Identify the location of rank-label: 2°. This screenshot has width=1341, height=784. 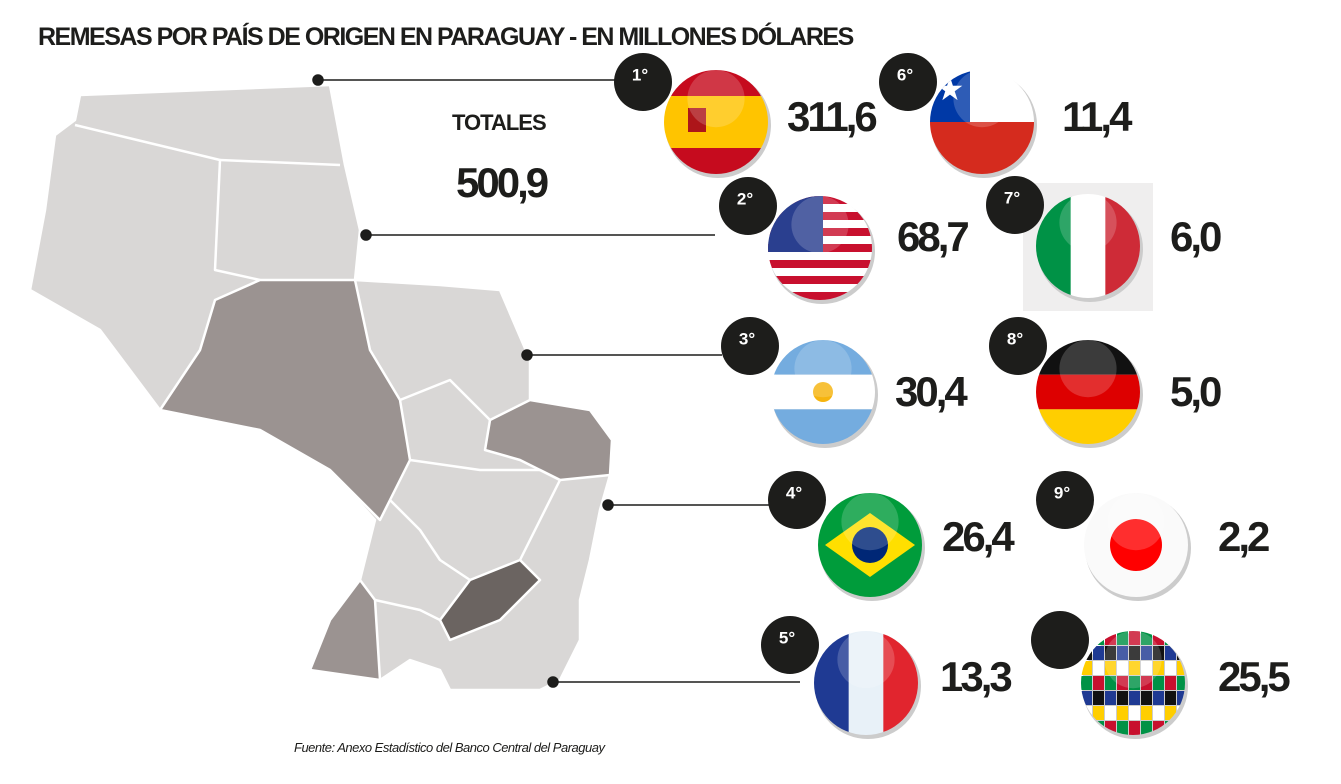
(745, 198).